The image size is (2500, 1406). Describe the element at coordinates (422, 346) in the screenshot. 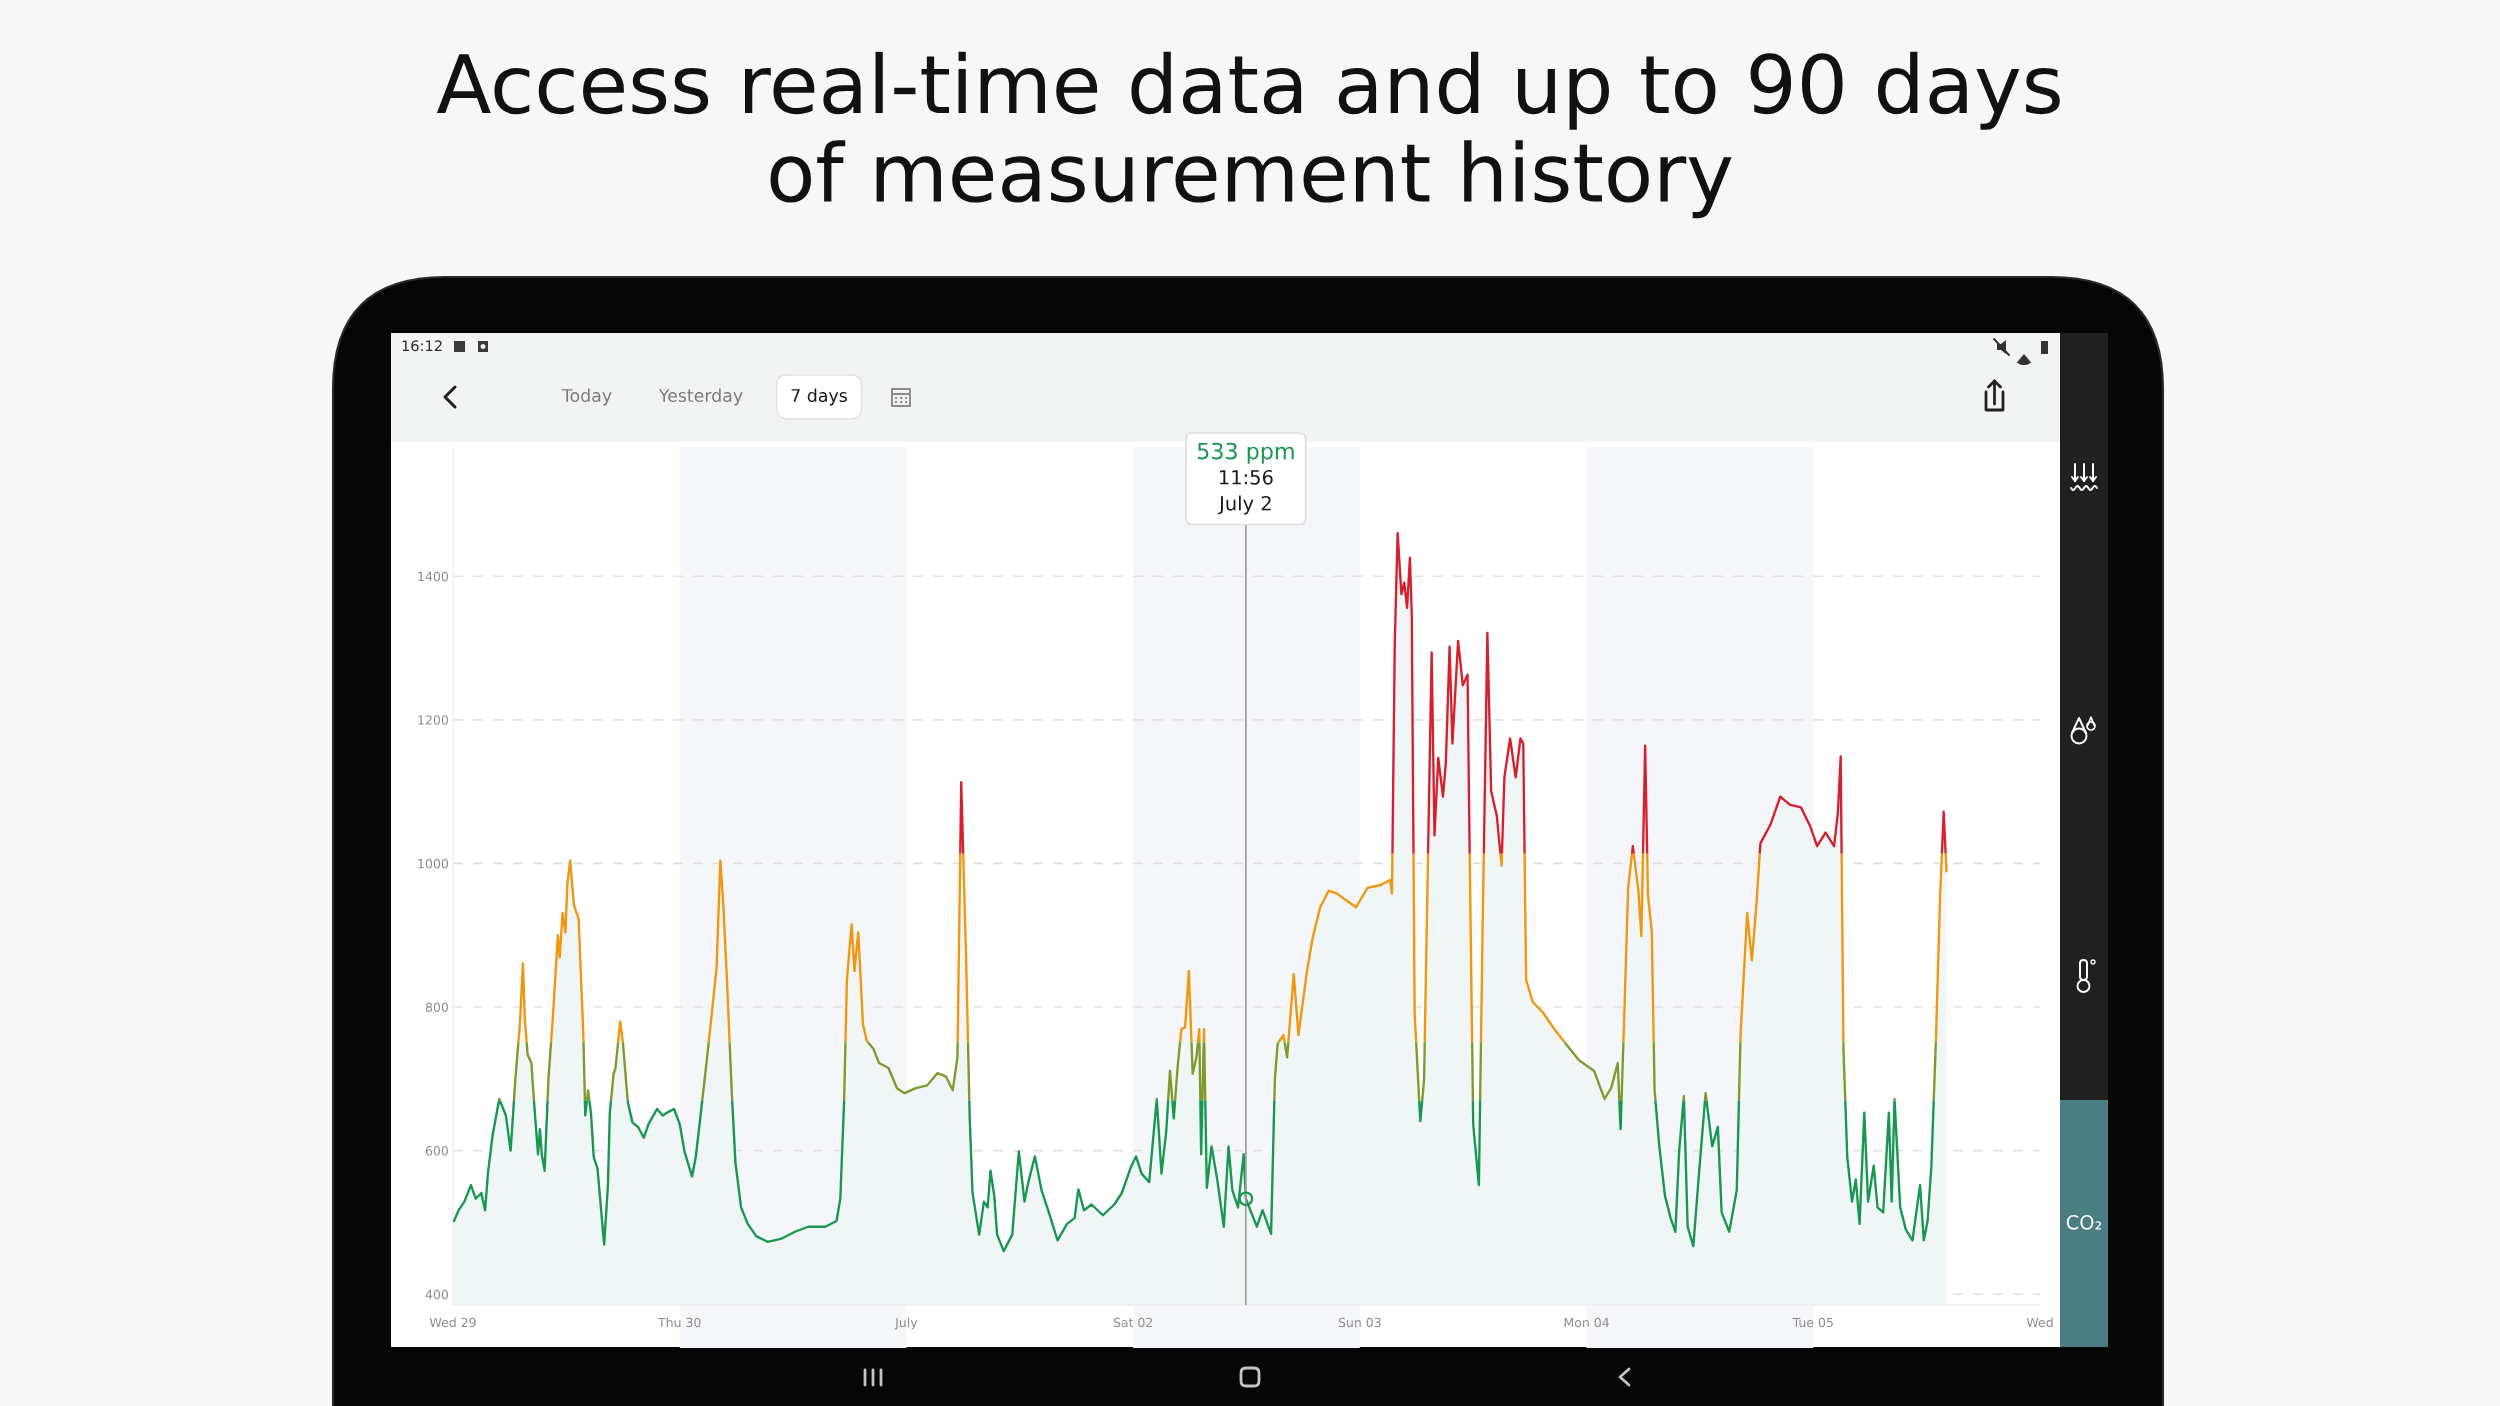

I see `text: 16:12` at that location.